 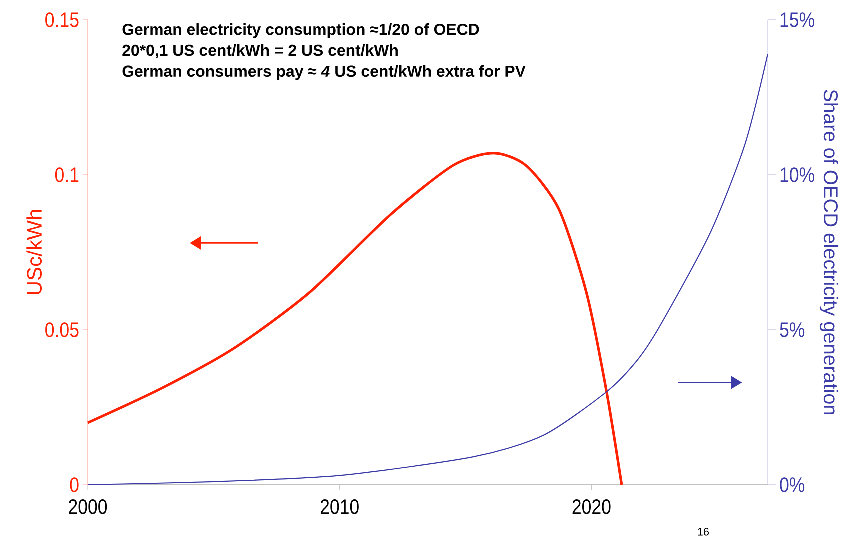 What do you see at coordinates (792, 330) in the screenshot?
I see `y2-tick-label: 5%` at bounding box center [792, 330].